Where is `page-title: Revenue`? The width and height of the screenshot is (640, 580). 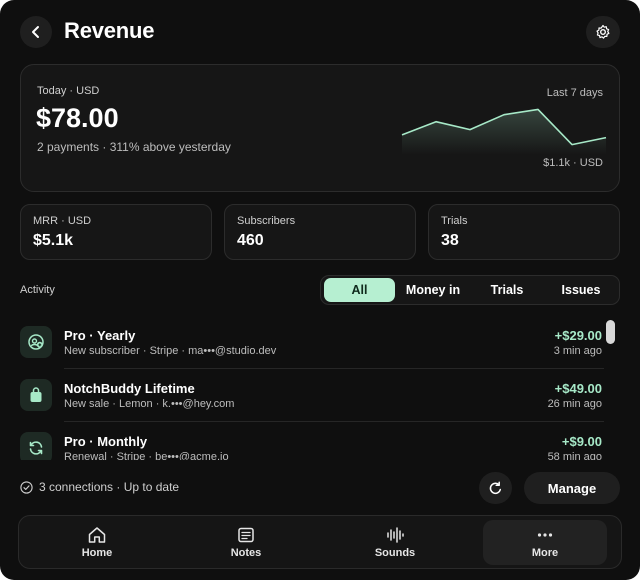
page-title: Revenue is located at coordinates (109, 30).